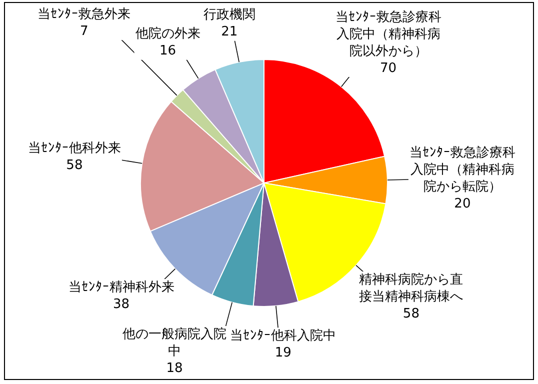 The image size is (538, 384). Describe the element at coordinates (283, 336) in the screenshot. I see `slice-label: 当ｾﾝﾀｰ他科入院中` at that location.